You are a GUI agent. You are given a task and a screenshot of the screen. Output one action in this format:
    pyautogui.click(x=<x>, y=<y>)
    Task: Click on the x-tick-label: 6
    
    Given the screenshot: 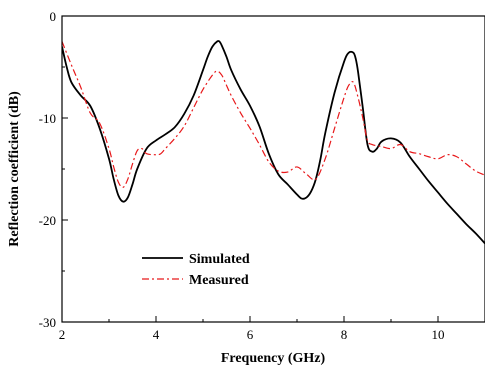 What is the action you would take?
    pyautogui.click(x=250, y=334)
    